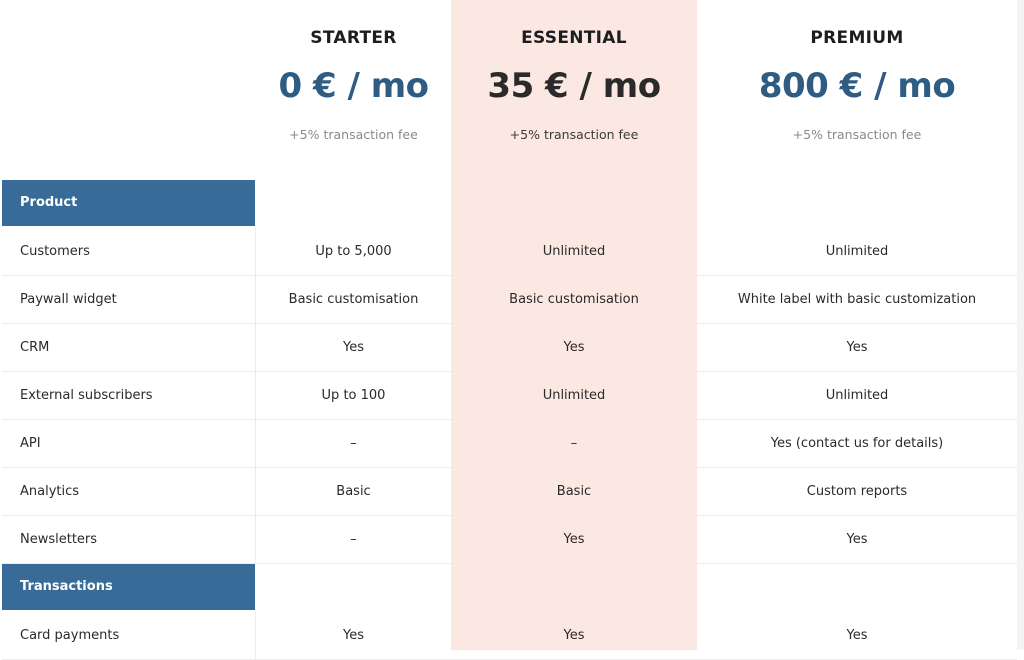  What do you see at coordinates (509, 588) in the screenshot?
I see `section-row-transactions: Transactions` at bounding box center [509, 588].